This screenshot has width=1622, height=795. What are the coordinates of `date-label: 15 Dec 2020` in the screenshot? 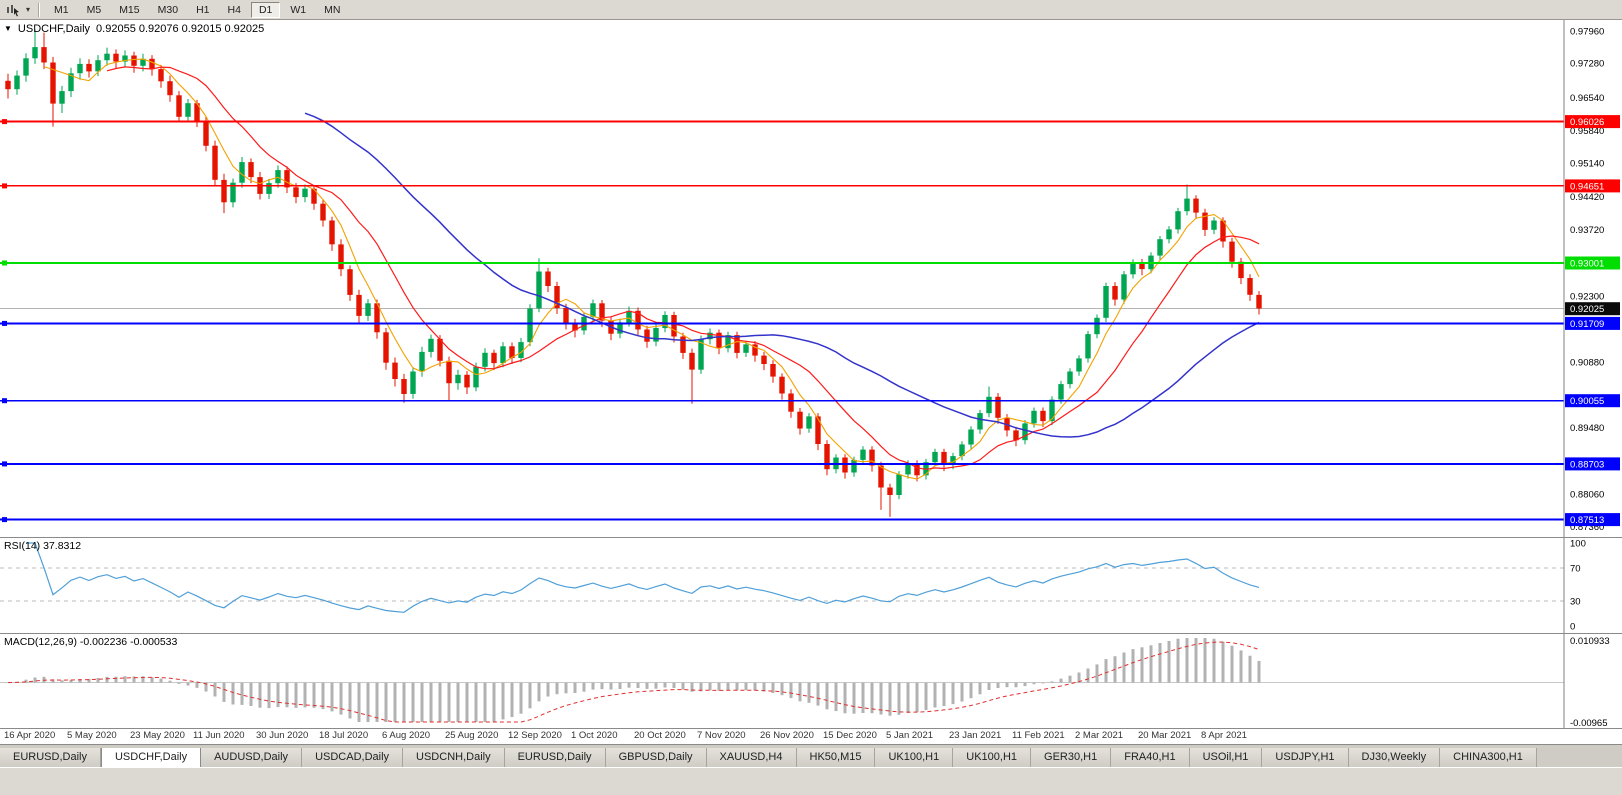 It's located at (850, 735).